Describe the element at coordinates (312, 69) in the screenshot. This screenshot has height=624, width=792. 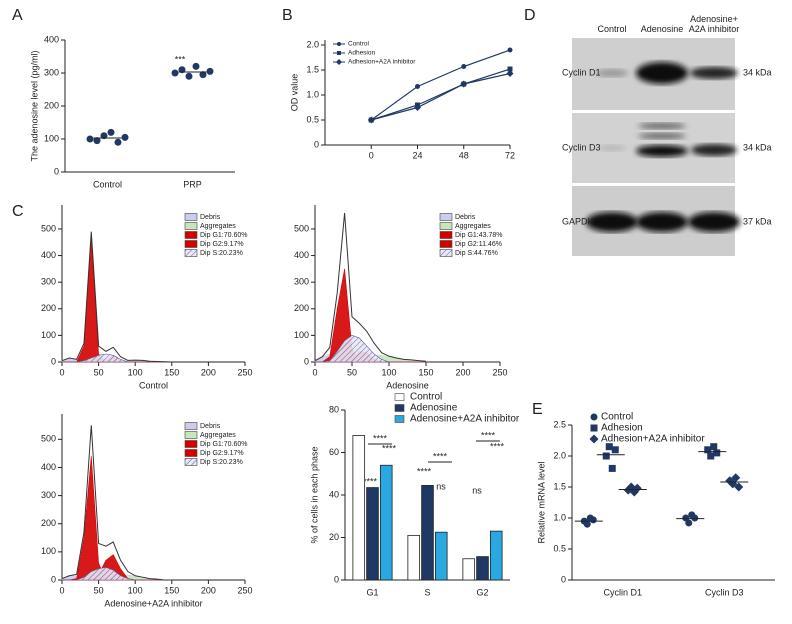
I see `y-tick-label: 1.5` at that location.